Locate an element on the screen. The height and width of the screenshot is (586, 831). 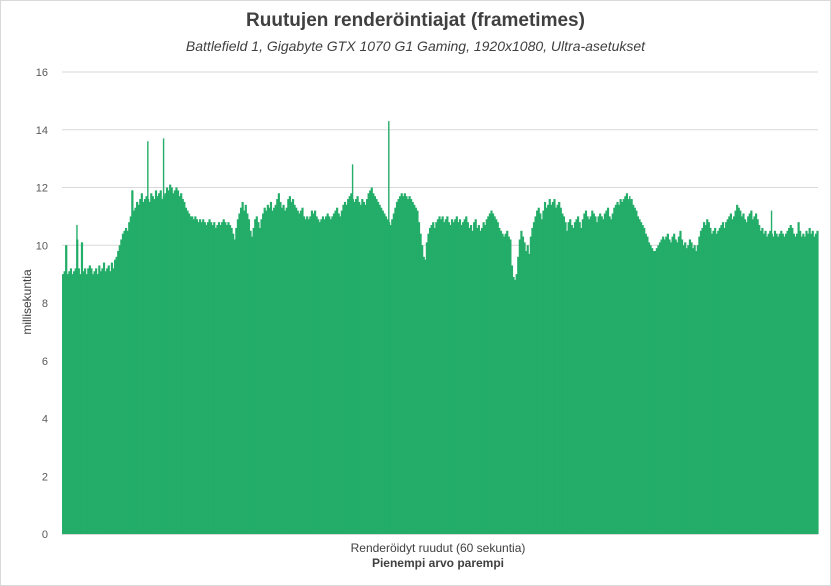
y-tick-label: 6 is located at coordinates (45, 362).